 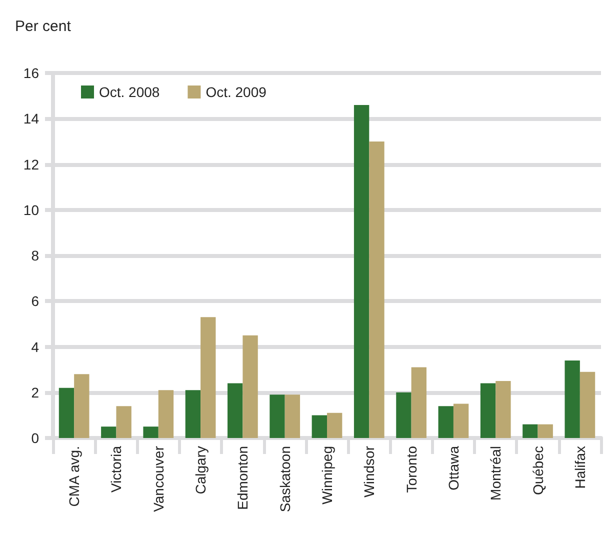 I want to click on x-tick-label: Windsor, so click(x=369, y=472).